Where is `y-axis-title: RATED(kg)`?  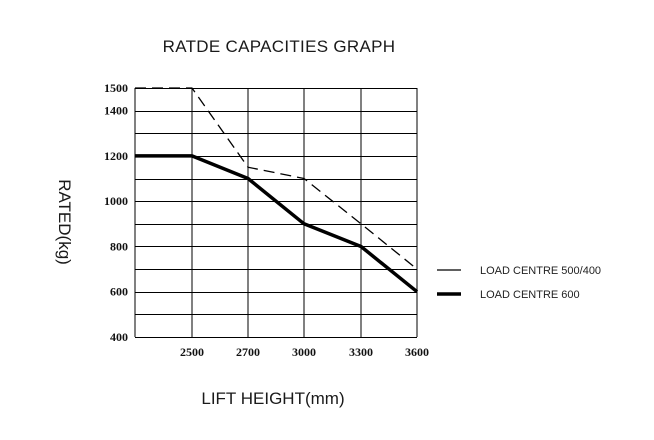 y-axis-title: RATED(kg) is located at coordinates (64, 222).